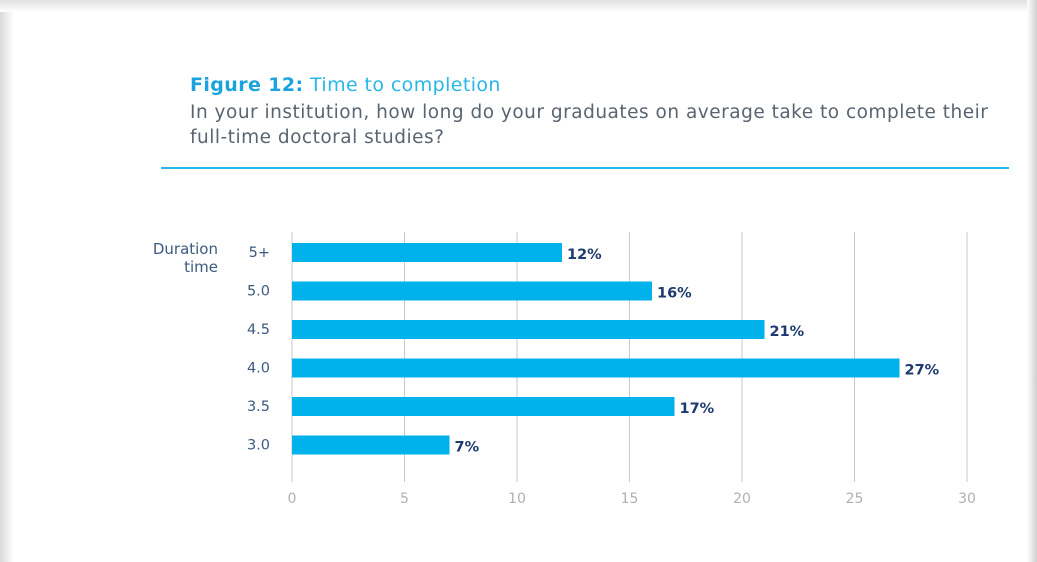 The height and width of the screenshot is (562, 1037). I want to click on data-label: 21%, so click(787, 332).